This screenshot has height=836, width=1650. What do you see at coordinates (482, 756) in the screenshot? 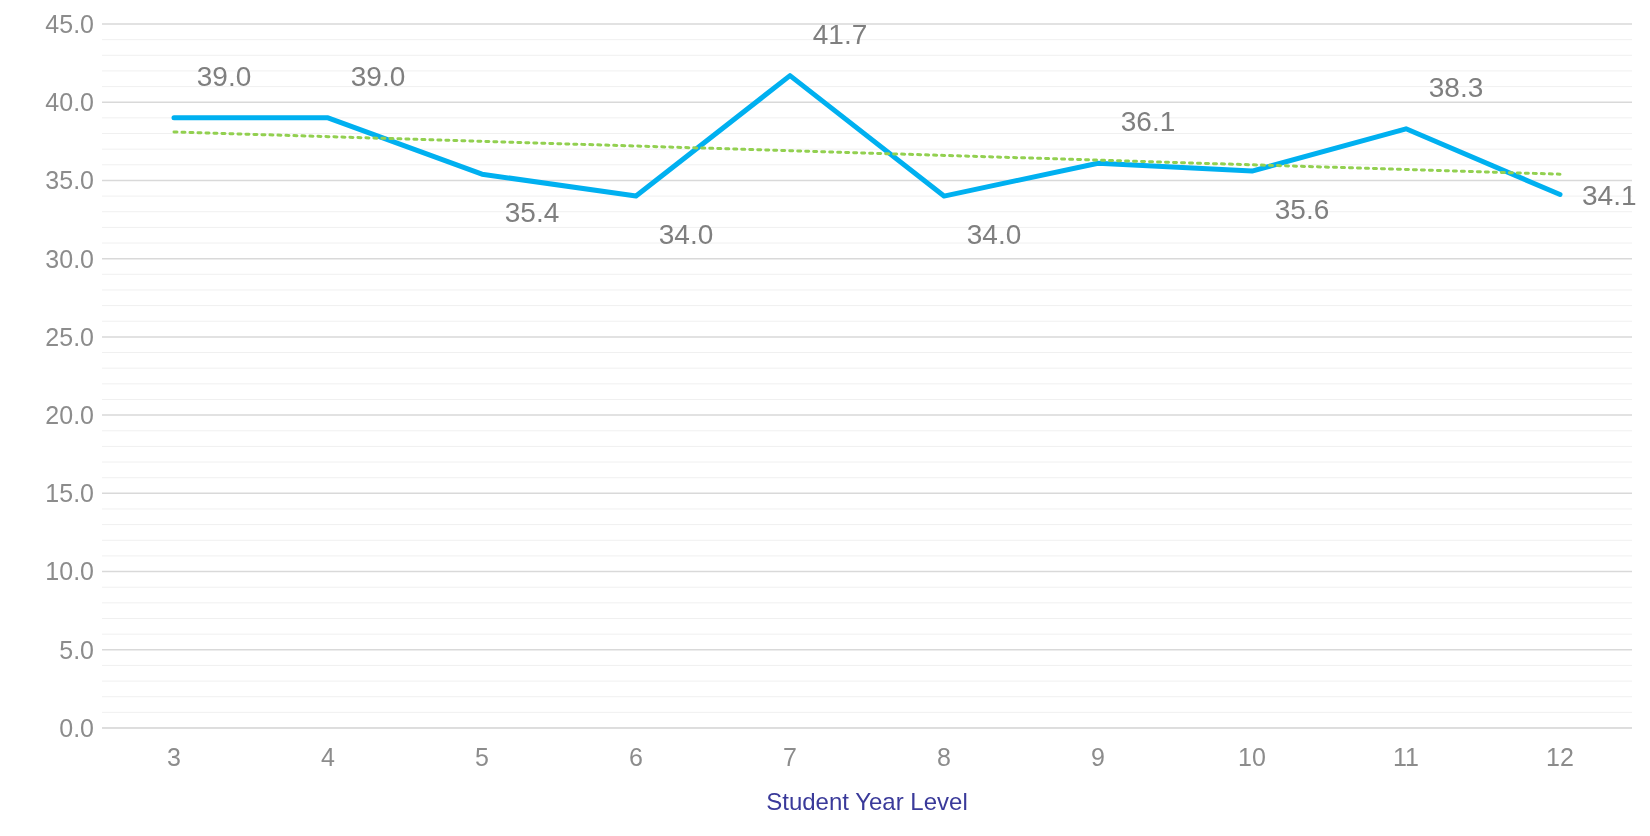
I see `x-tick-label: 5` at bounding box center [482, 756].